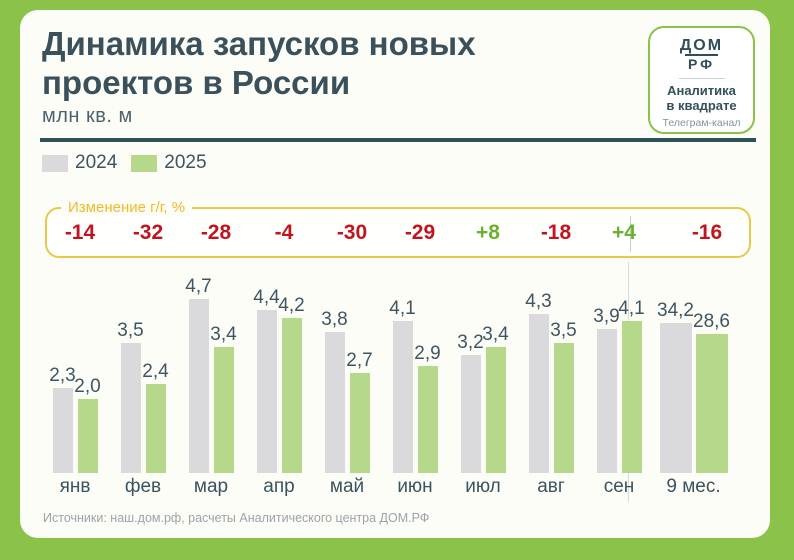 This screenshot has width=794, height=560. I want to click on channel-name: Аналитика в квадрате, so click(701, 98).